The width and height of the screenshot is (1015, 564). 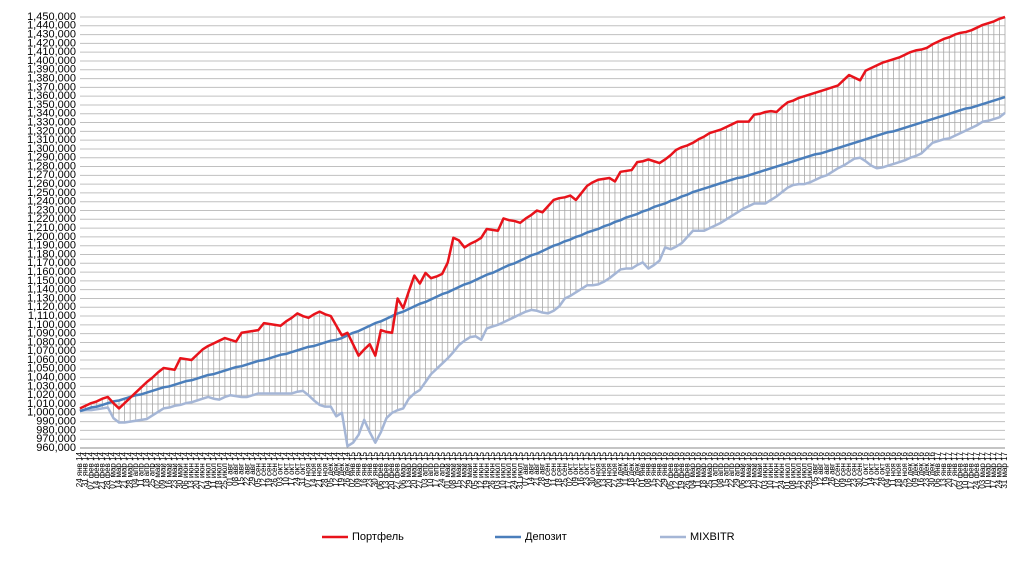 I want to click on x-tick-label: 12 июн 15, so click(x=480, y=470).